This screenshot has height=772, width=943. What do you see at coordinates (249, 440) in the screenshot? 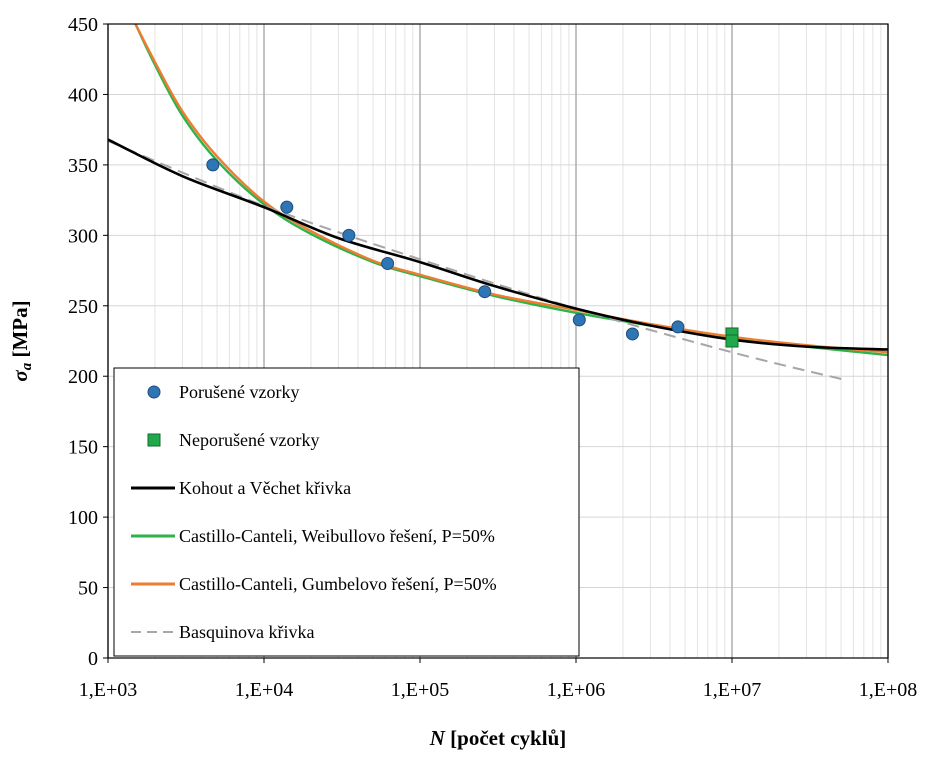
I see `legend-label-neporusene-vzorky: Neporušené vzorky` at bounding box center [249, 440].